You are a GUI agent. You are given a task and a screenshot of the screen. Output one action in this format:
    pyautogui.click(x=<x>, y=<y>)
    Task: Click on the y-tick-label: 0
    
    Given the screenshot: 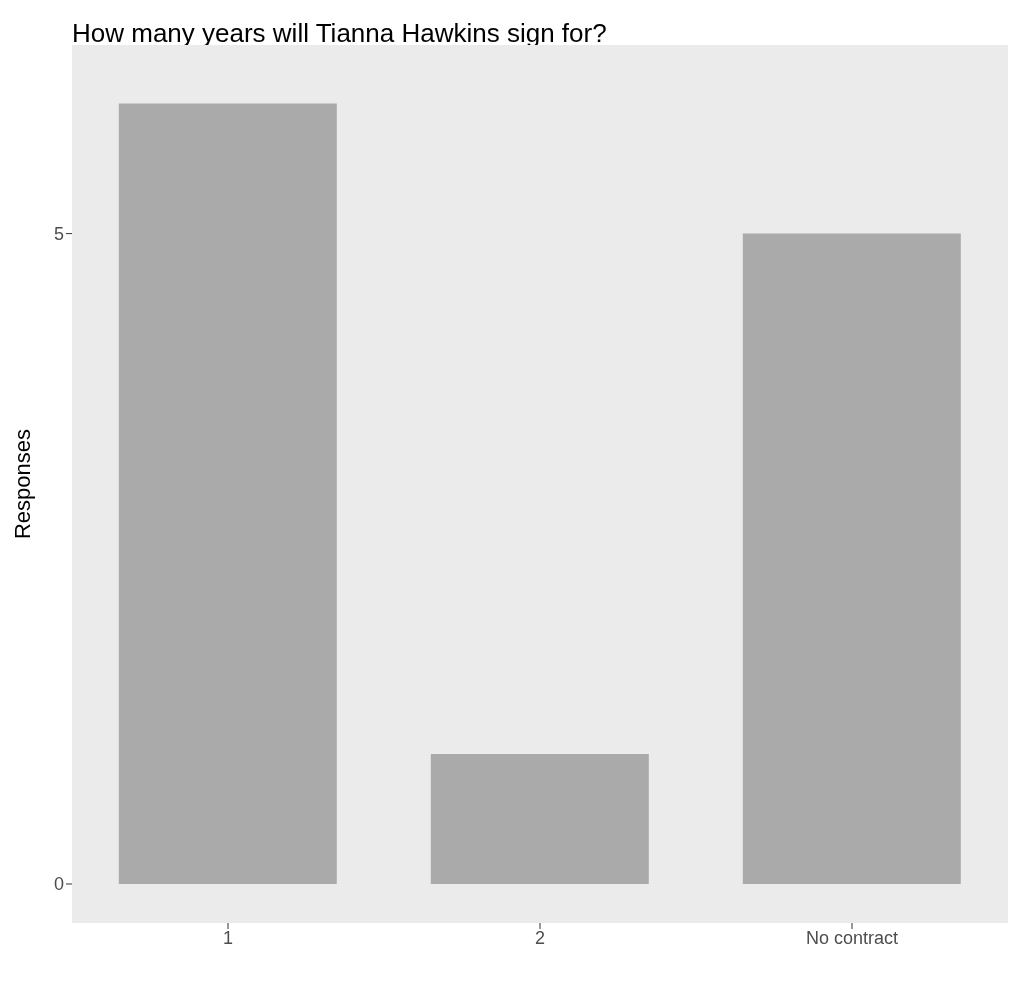 What is the action you would take?
    pyautogui.click(x=58, y=884)
    